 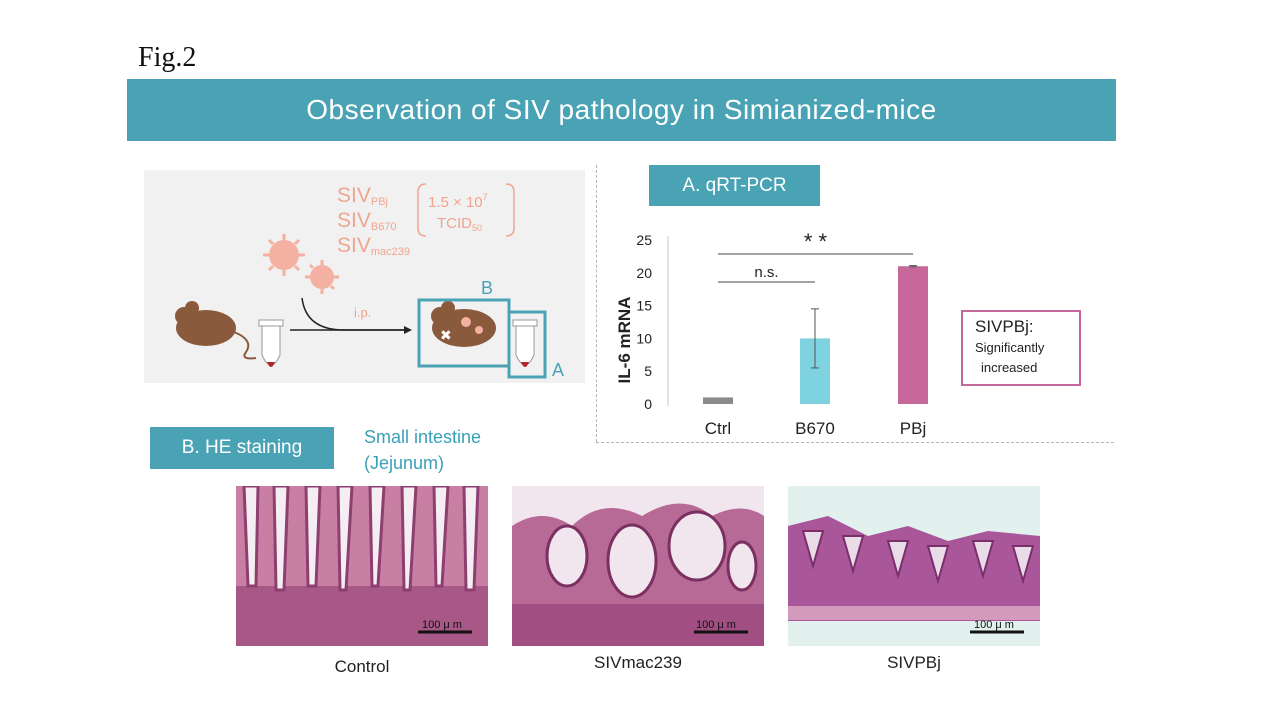 What do you see at coordinates (1010, 347) in the screenshot?
I see `callout-line-2: Significantly` at bounding box center [1010, 347].